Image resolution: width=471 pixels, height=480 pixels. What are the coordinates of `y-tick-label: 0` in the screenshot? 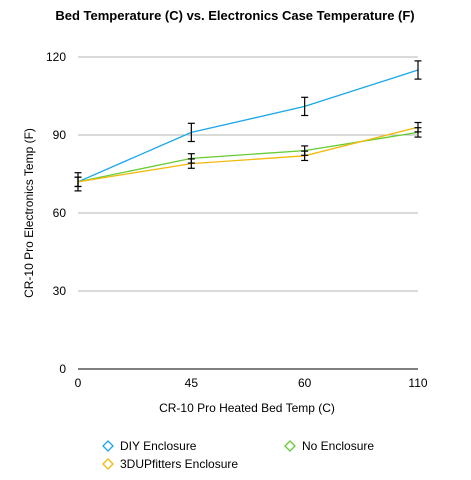 It's located at (62, 369).